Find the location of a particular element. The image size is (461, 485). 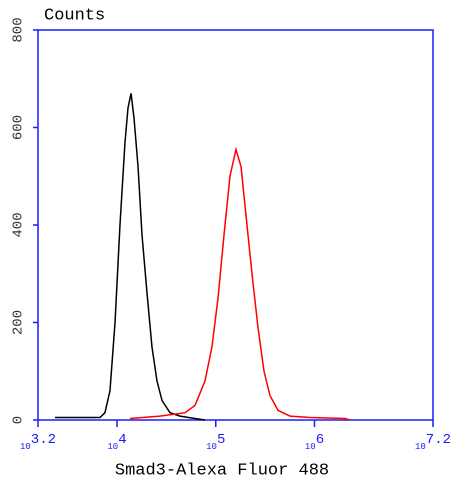

x-tick-label: 10⁵ is located at coordinates (215, 442).